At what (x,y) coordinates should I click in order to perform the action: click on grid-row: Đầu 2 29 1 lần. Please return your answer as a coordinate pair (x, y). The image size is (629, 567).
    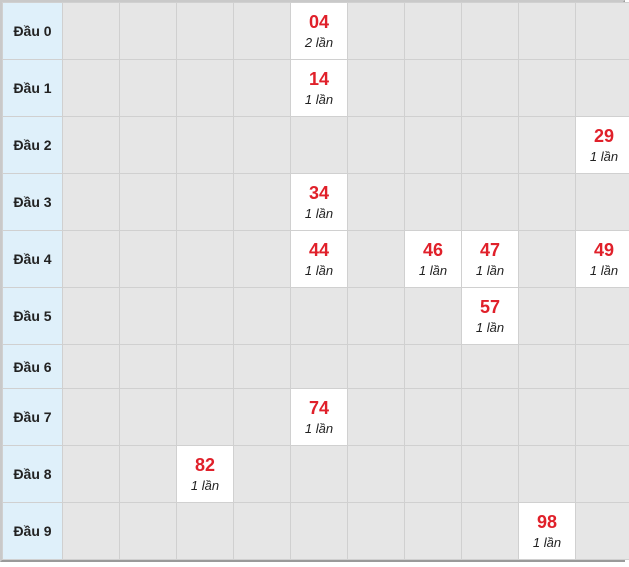
    Looking at the image, I should click on (315, 145).